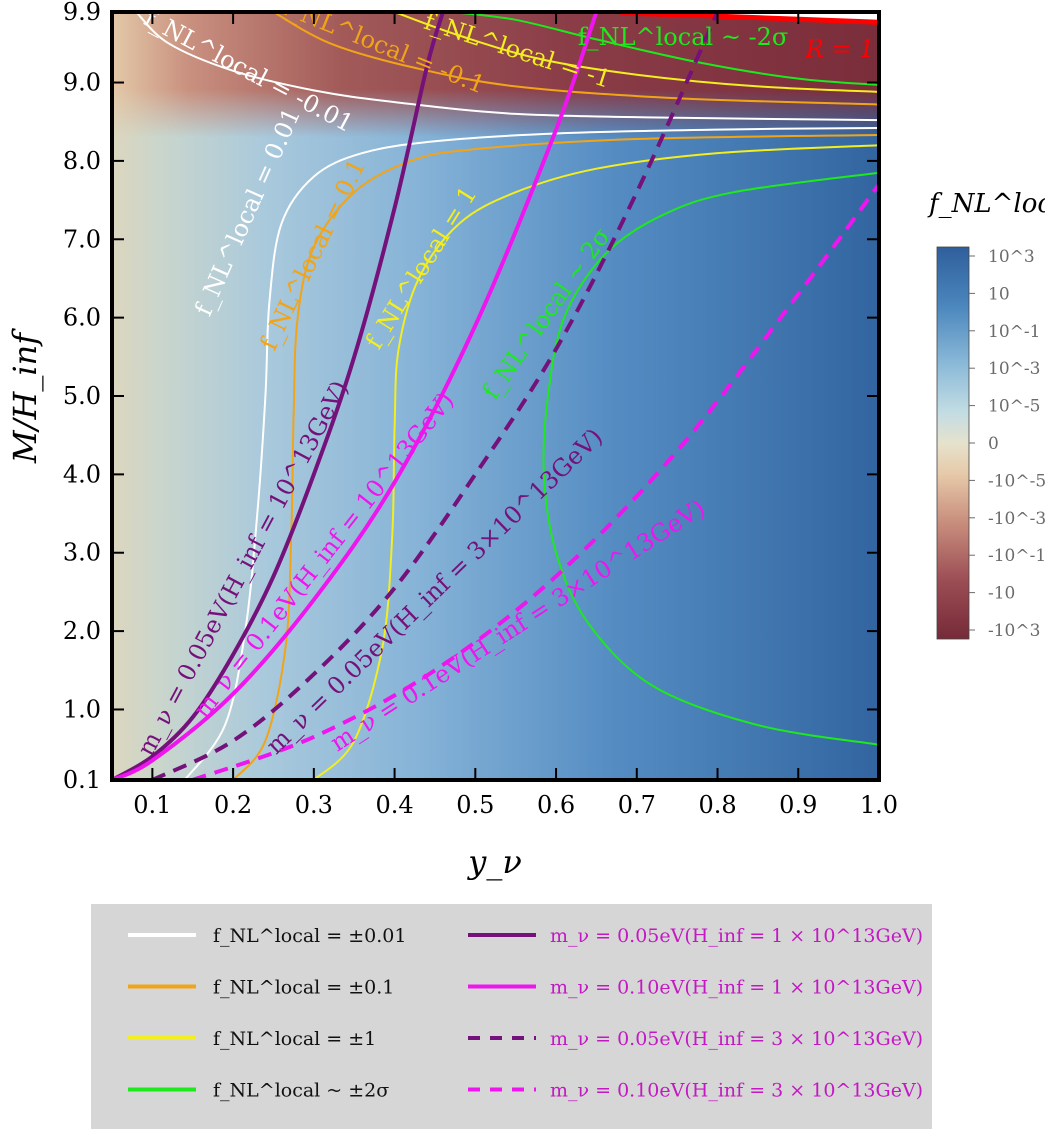 This screenshot has width=1045, height=1129. I want to click on legend-label: f_NL^local ~ ±2σ, so click(301, 1091).